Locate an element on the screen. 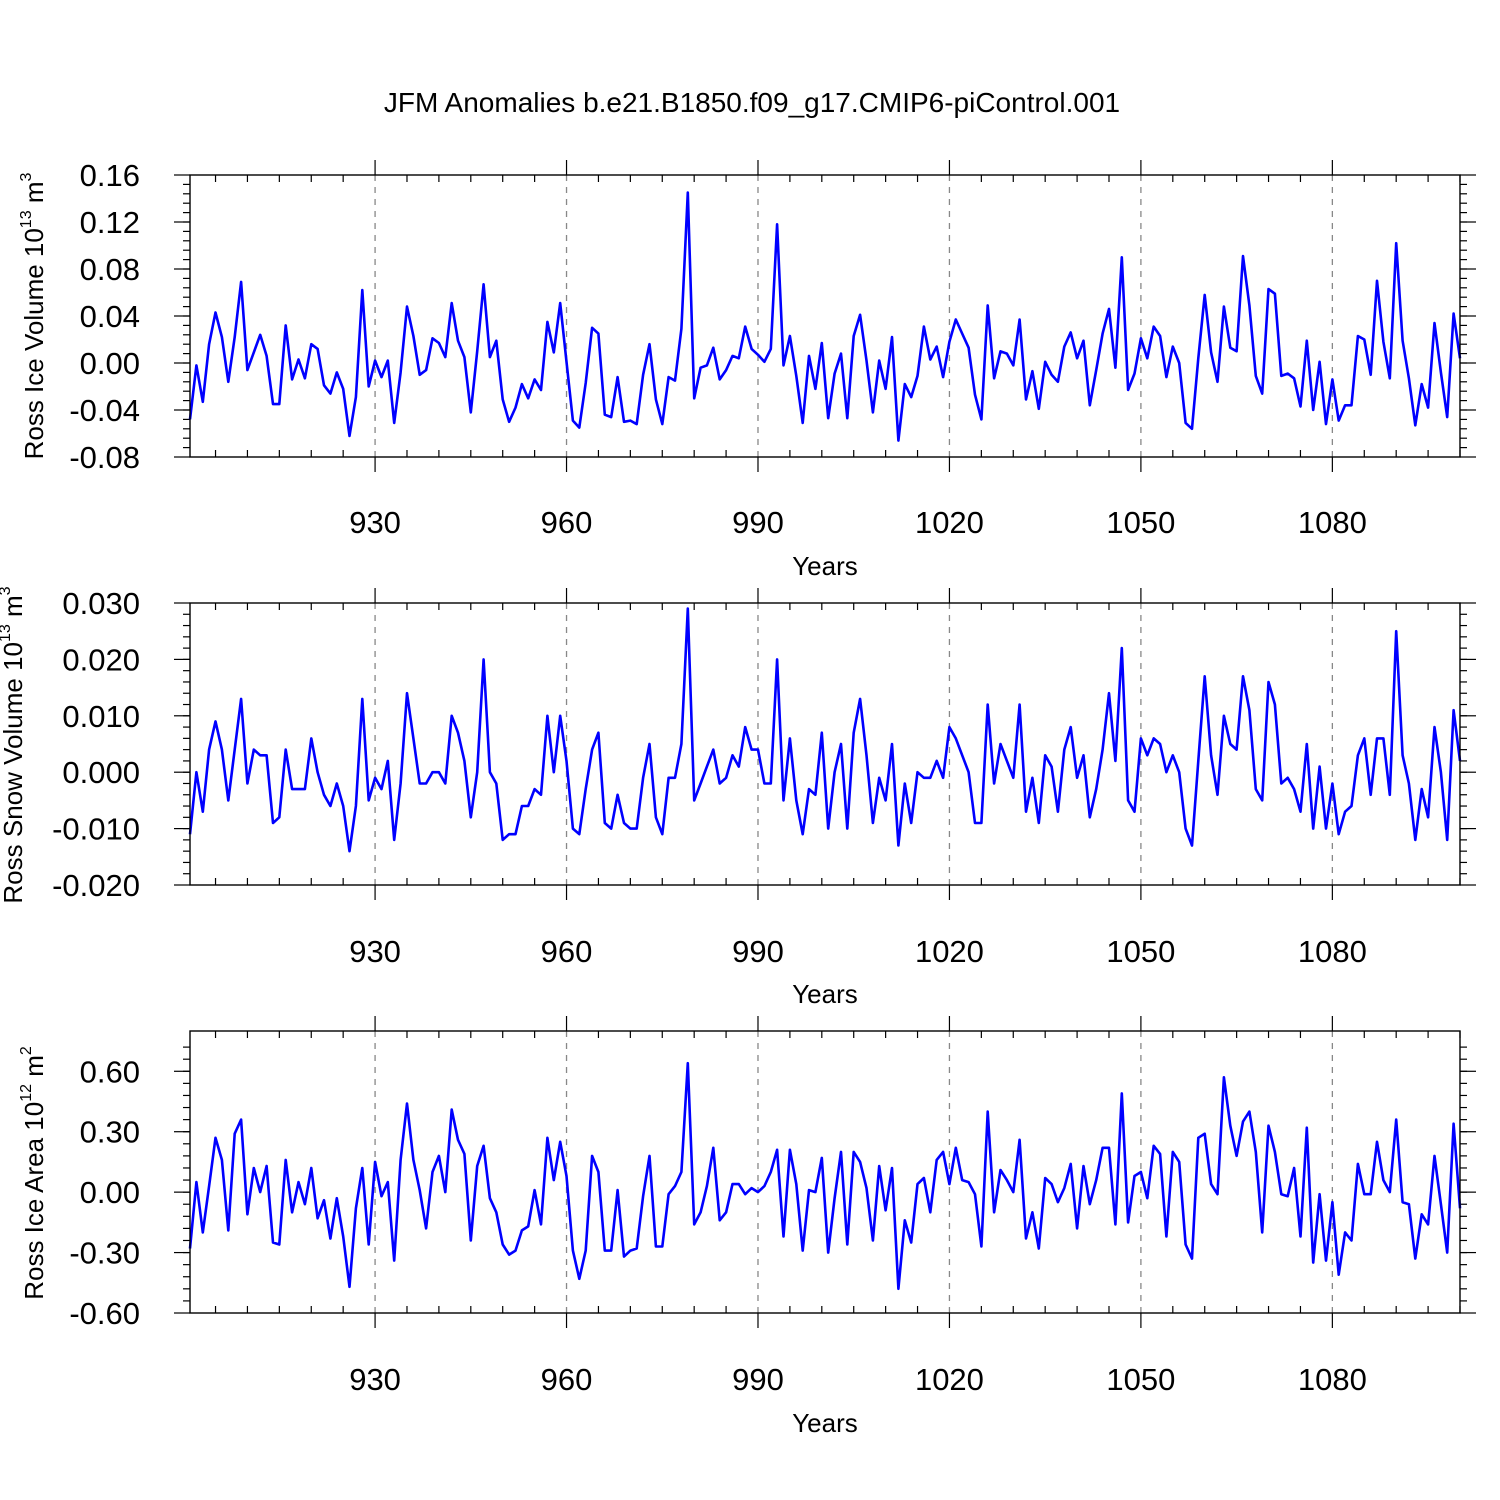 The image size is (1500, 1500). ytick-label-0.020: 0.020 is located at coordinates (101, 659).